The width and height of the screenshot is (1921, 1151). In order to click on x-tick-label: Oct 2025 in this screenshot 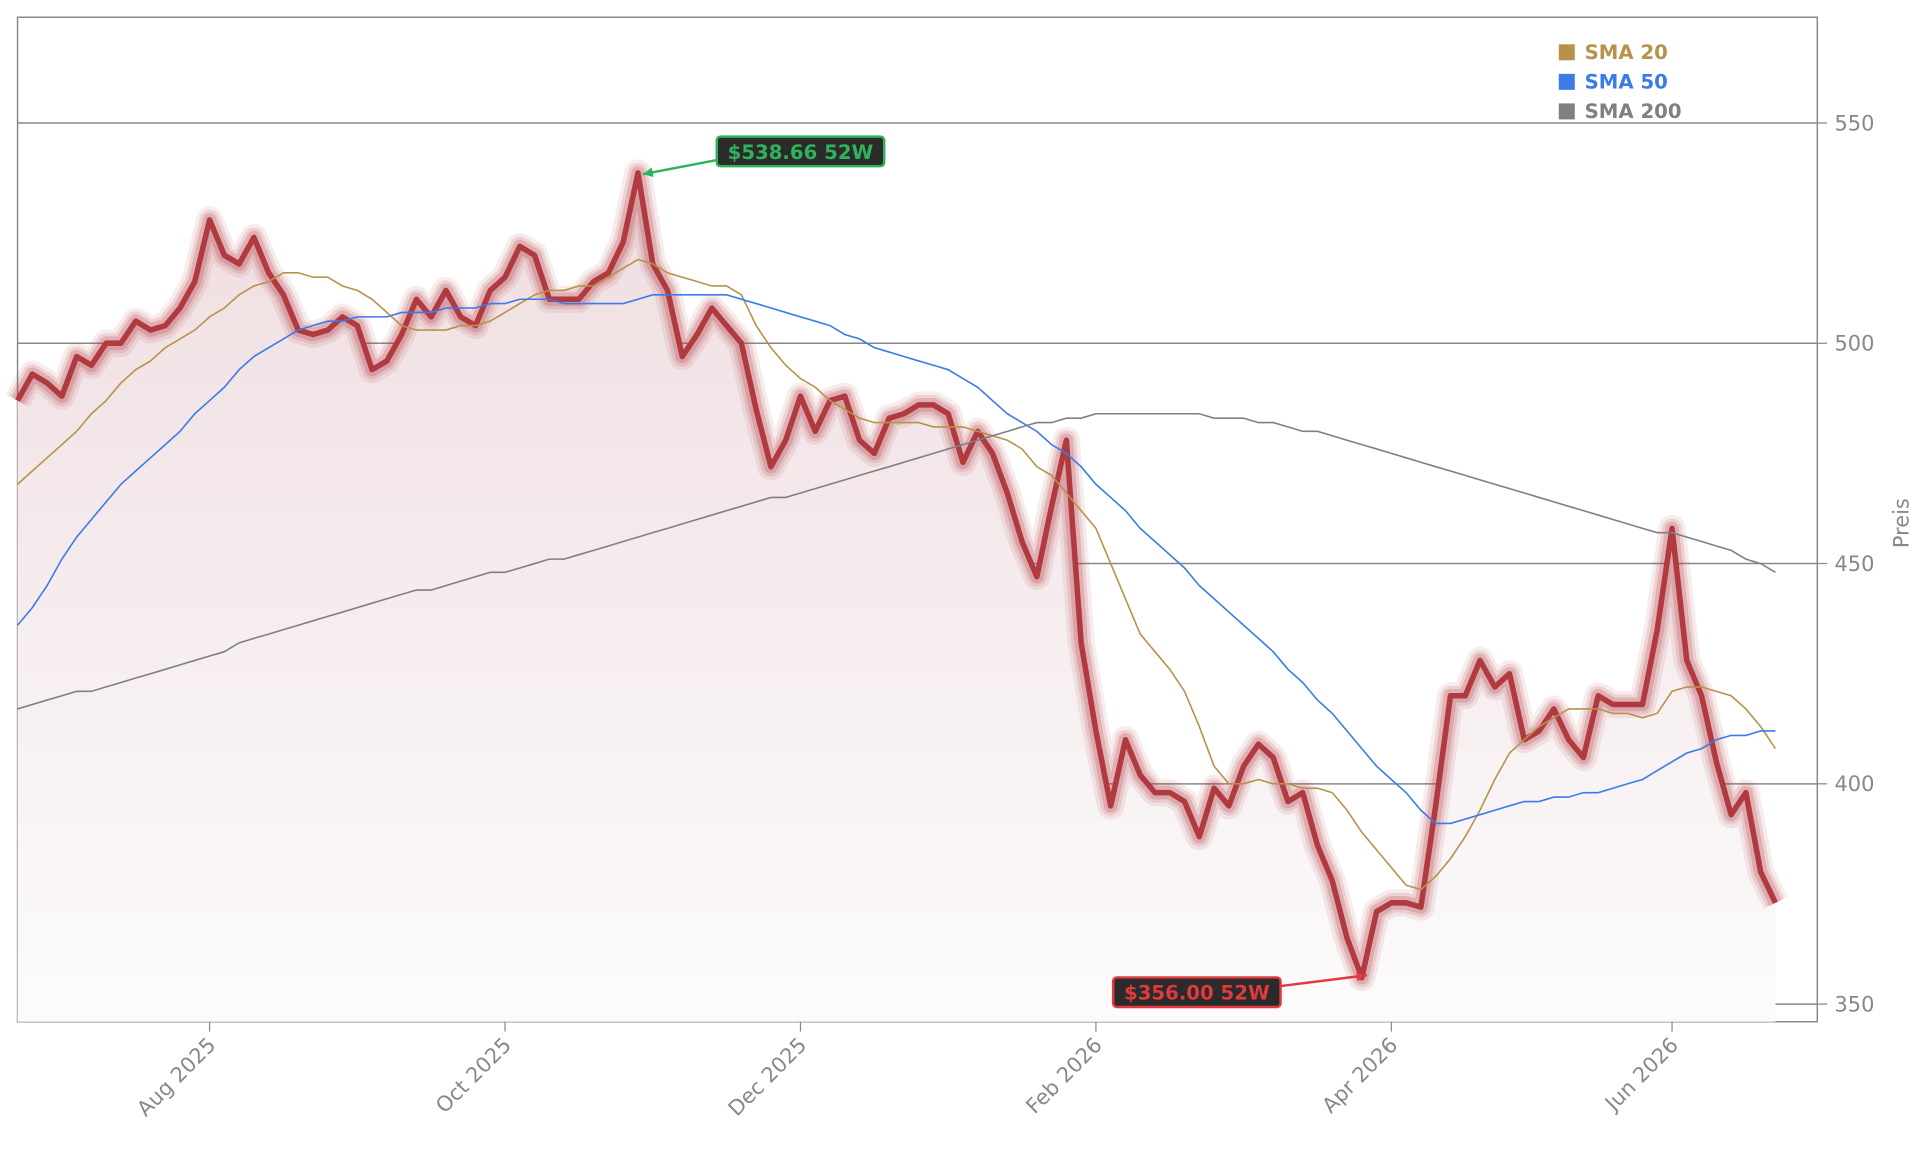, I will do `click(473, 1075)`.